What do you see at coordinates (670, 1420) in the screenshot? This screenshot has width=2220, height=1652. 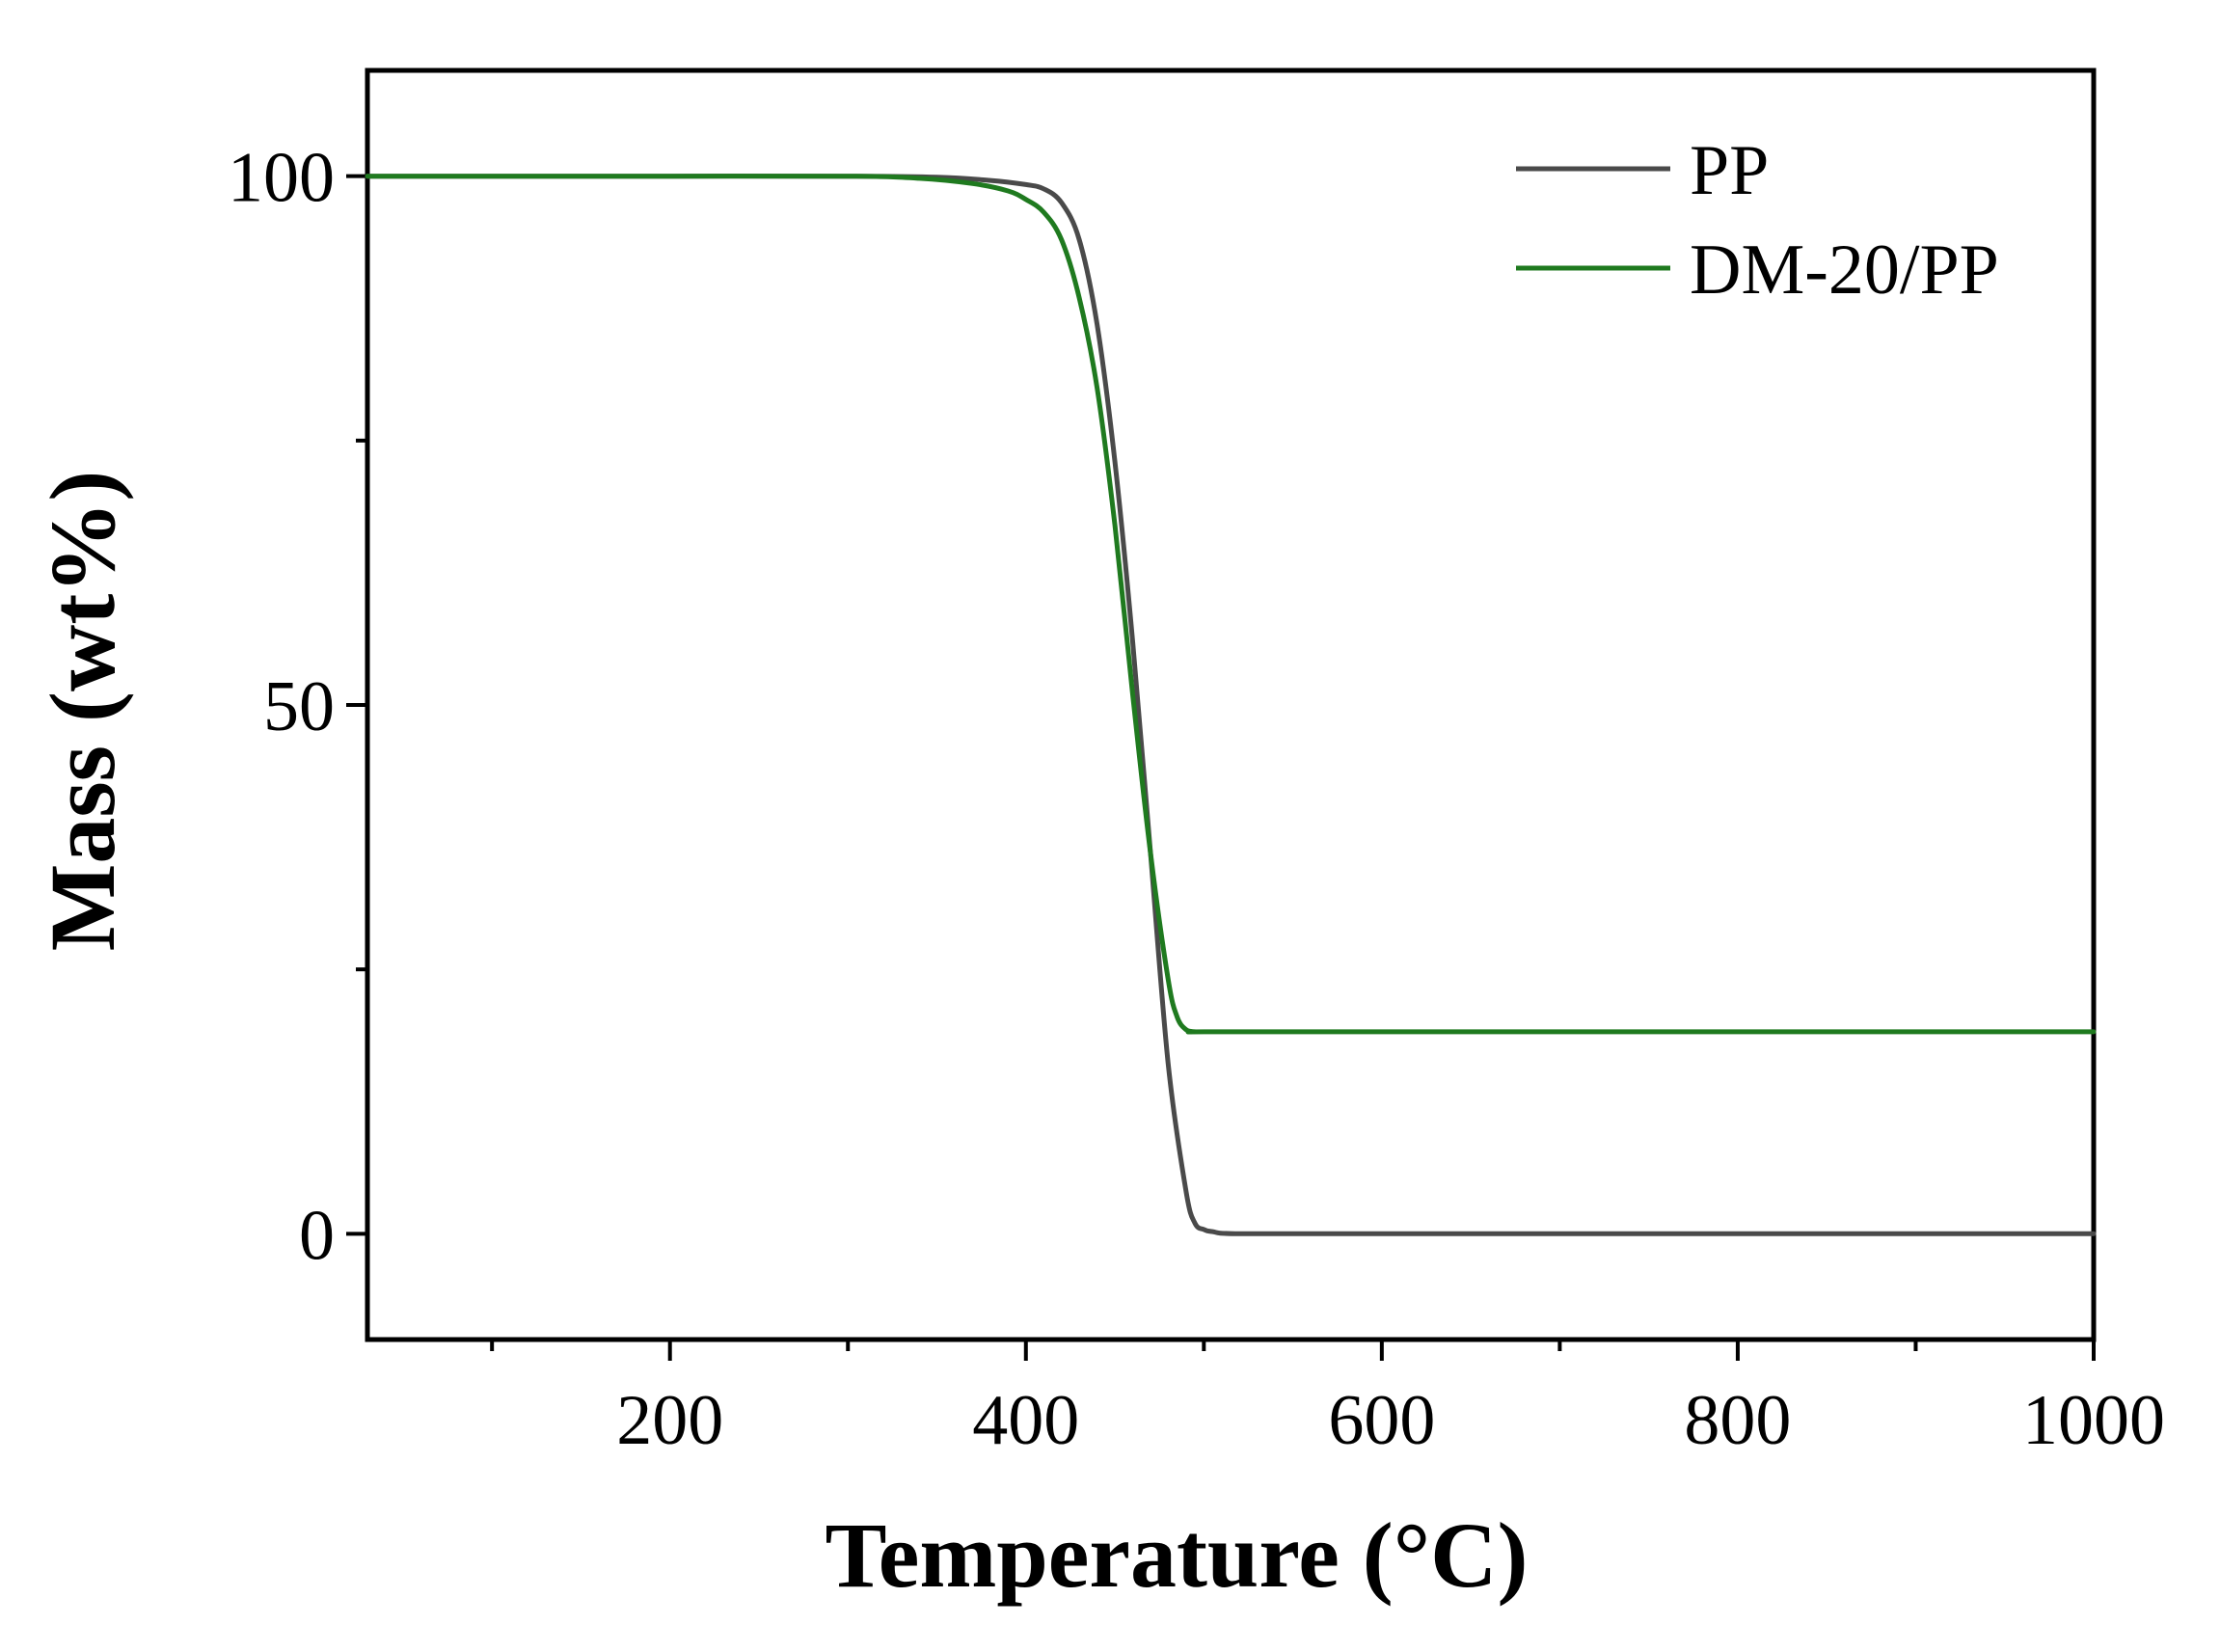 I see `x-tick-label: 200` at bounding box center [670, 1420].